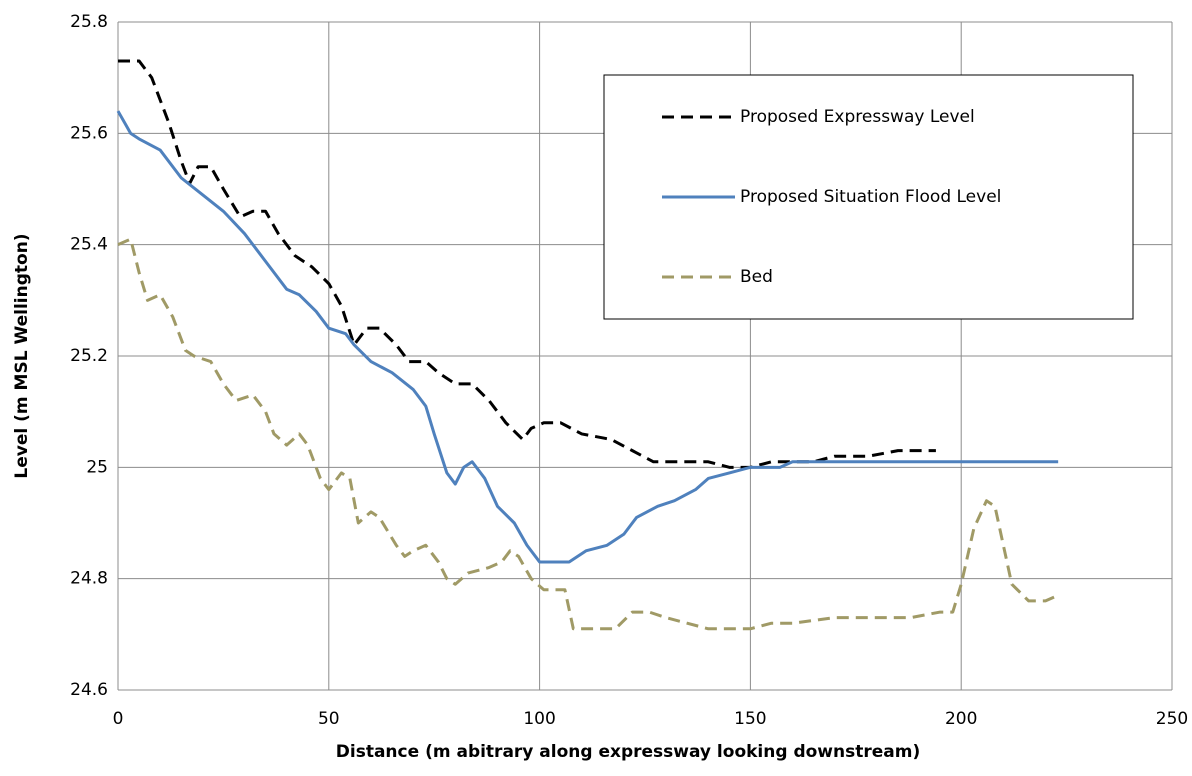 This screenshot has height=776, width=1192. Describe the element at coordinates (756, 277) in the screenshot. I see `legend-label: Bed` at that location.